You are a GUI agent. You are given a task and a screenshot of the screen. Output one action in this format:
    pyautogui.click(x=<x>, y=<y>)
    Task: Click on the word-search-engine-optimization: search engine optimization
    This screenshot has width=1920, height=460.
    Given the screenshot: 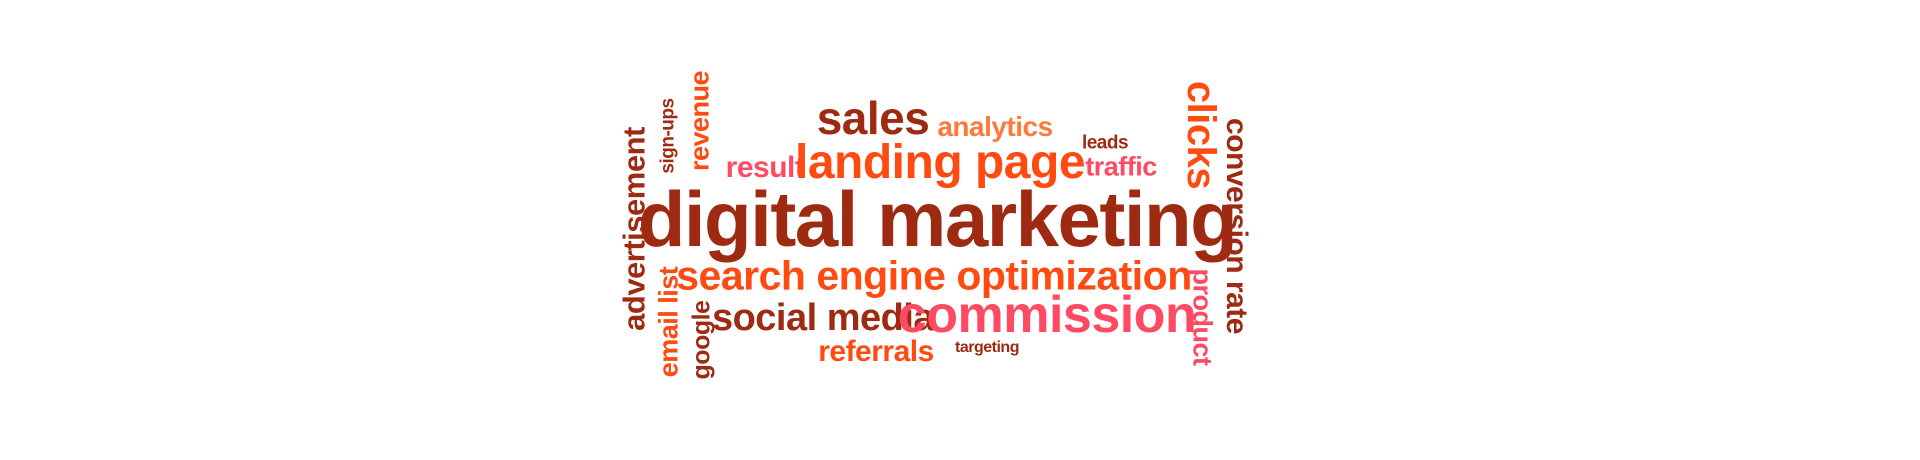 What is the action you would take?
    pyautogui.click(x=934, y=275)
    